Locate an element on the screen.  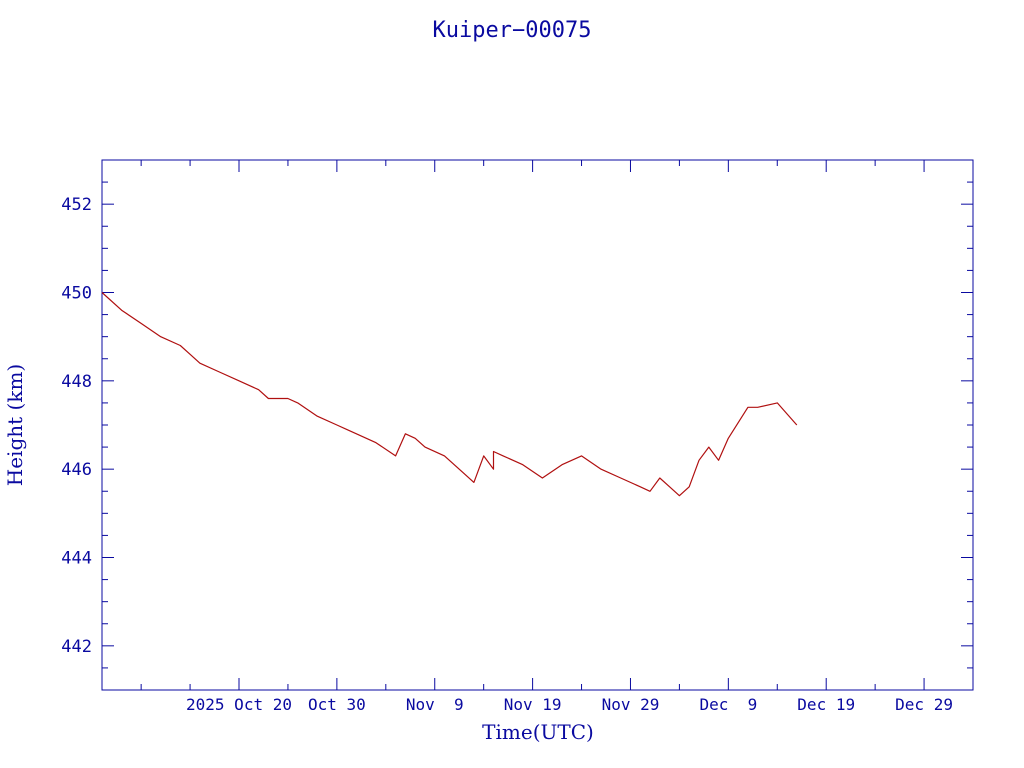
x-tick-label: Oct 30 is located at coordinates (337, 704).